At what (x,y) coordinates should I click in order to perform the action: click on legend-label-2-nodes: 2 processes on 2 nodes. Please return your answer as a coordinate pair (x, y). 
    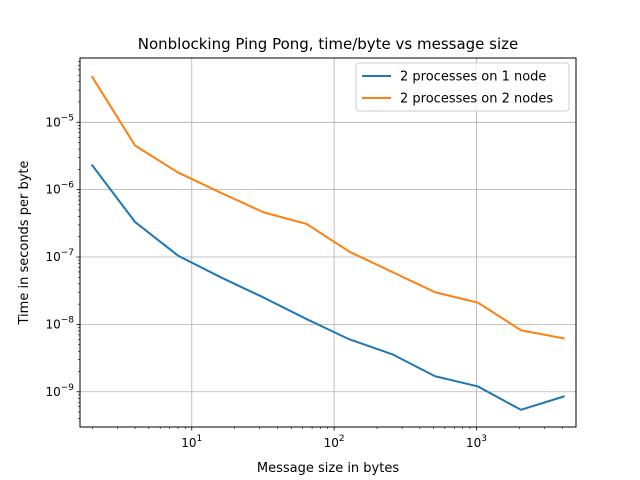
    Looking at the image, I should click on (476, 99).